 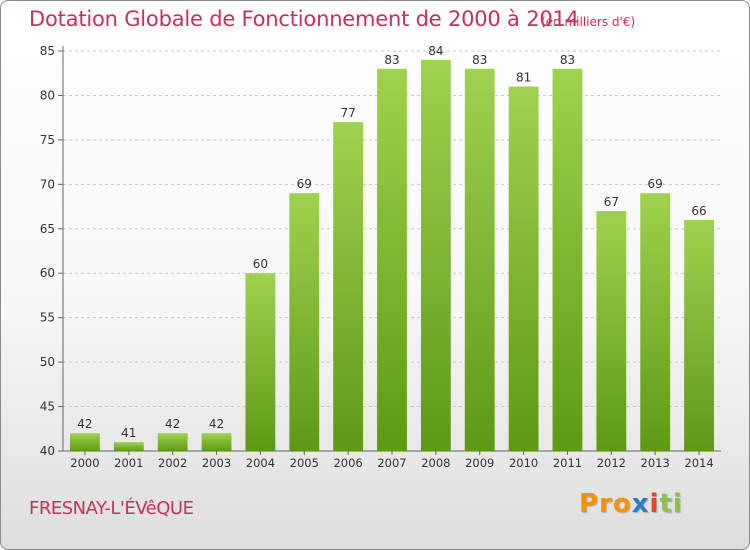 I want to click on logo-part: ti, so click(x=671, y=504).